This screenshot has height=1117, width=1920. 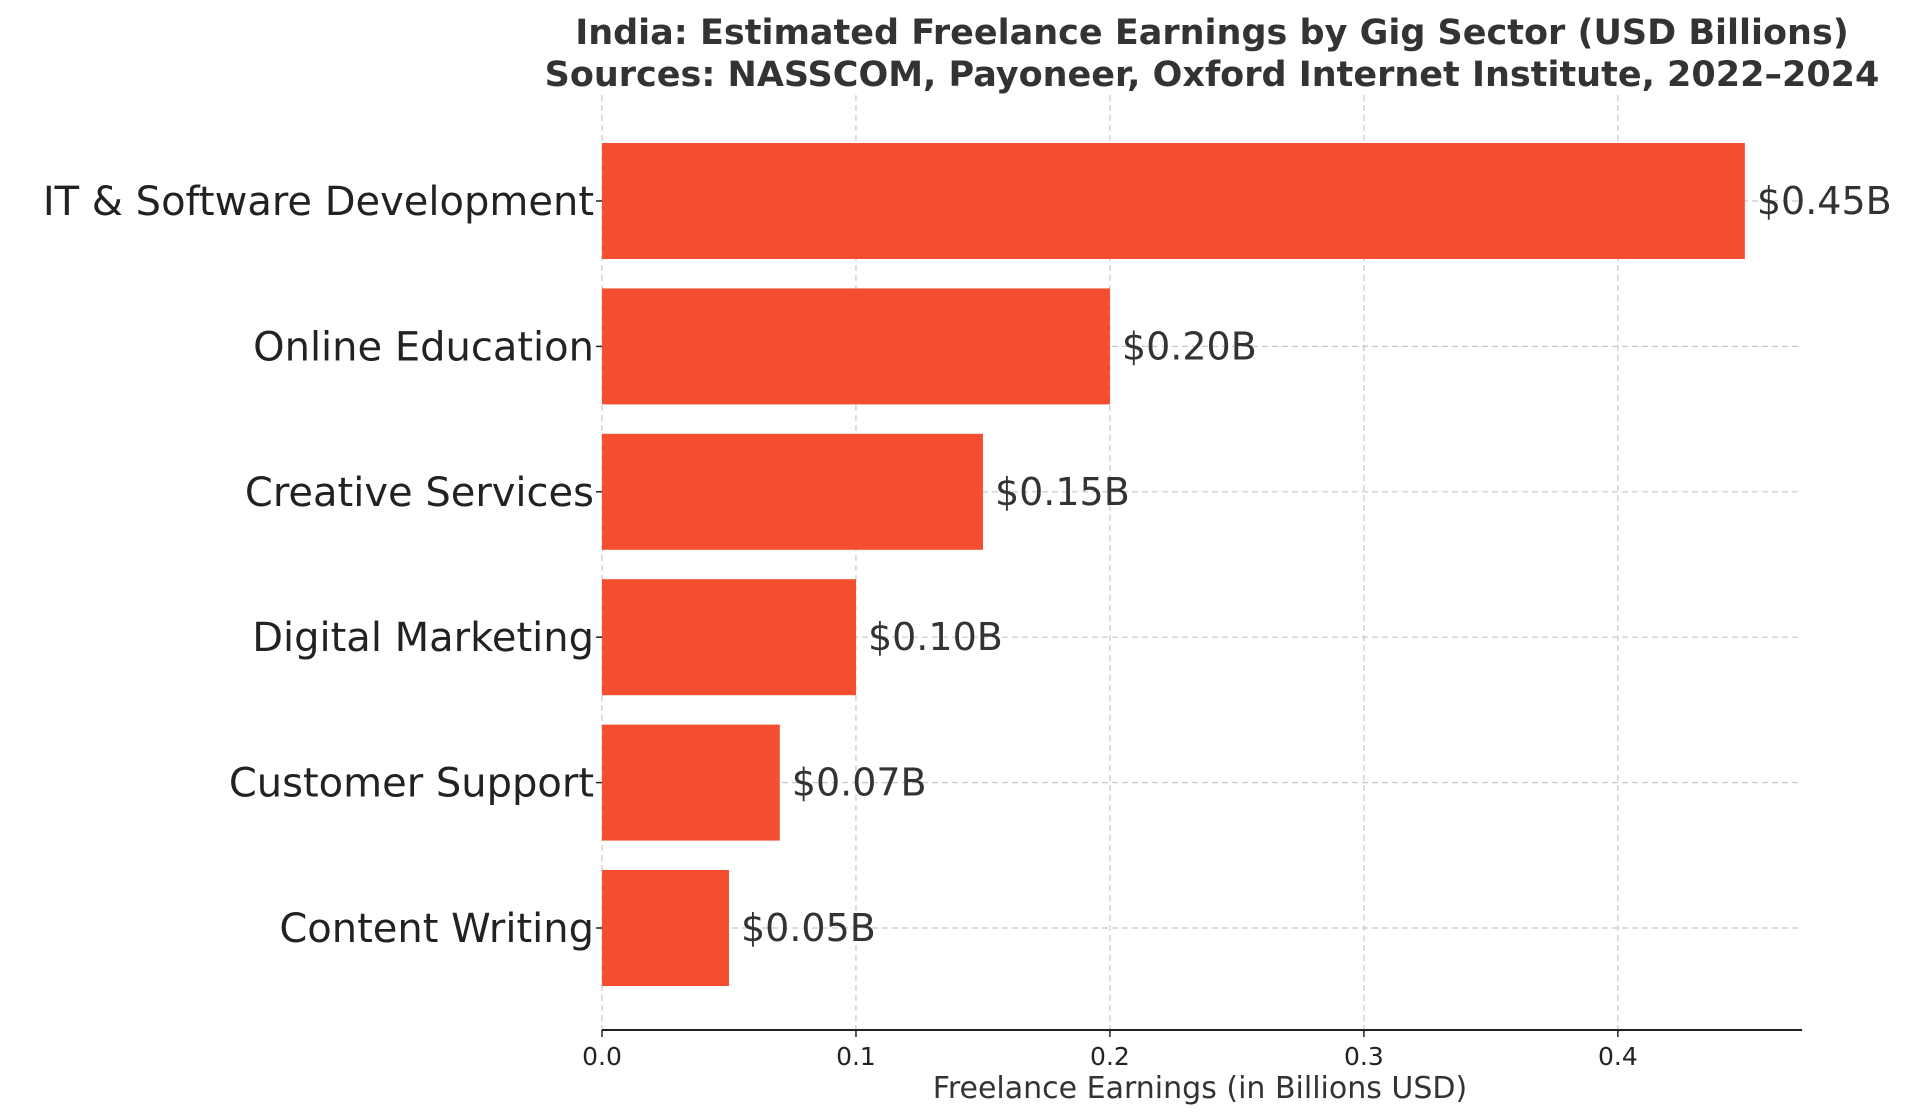 What do you see at coordinates (423, 638) in the screenshot?
I see `category-label: Digital Marketing` at bounding box center [423, 638].